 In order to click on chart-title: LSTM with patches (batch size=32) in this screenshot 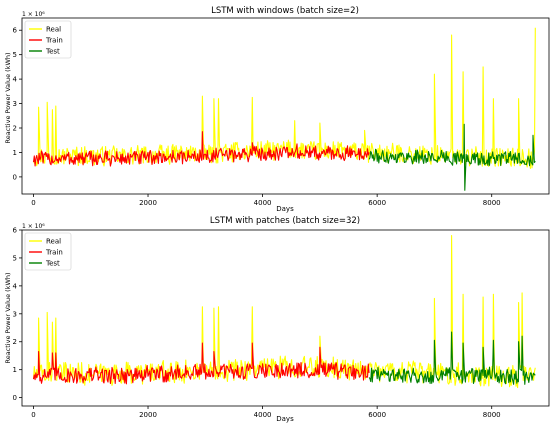, I will do `click(285, 221)`.